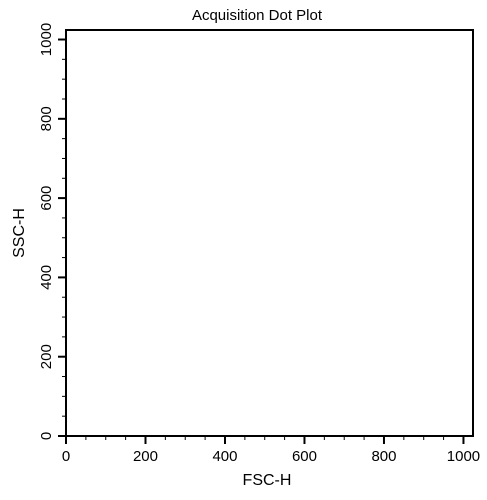  What do you see at coordinates (267, 480) in the screenshot?
I see `x-axis-label: FSC-H` at bounding box center [267, 480].